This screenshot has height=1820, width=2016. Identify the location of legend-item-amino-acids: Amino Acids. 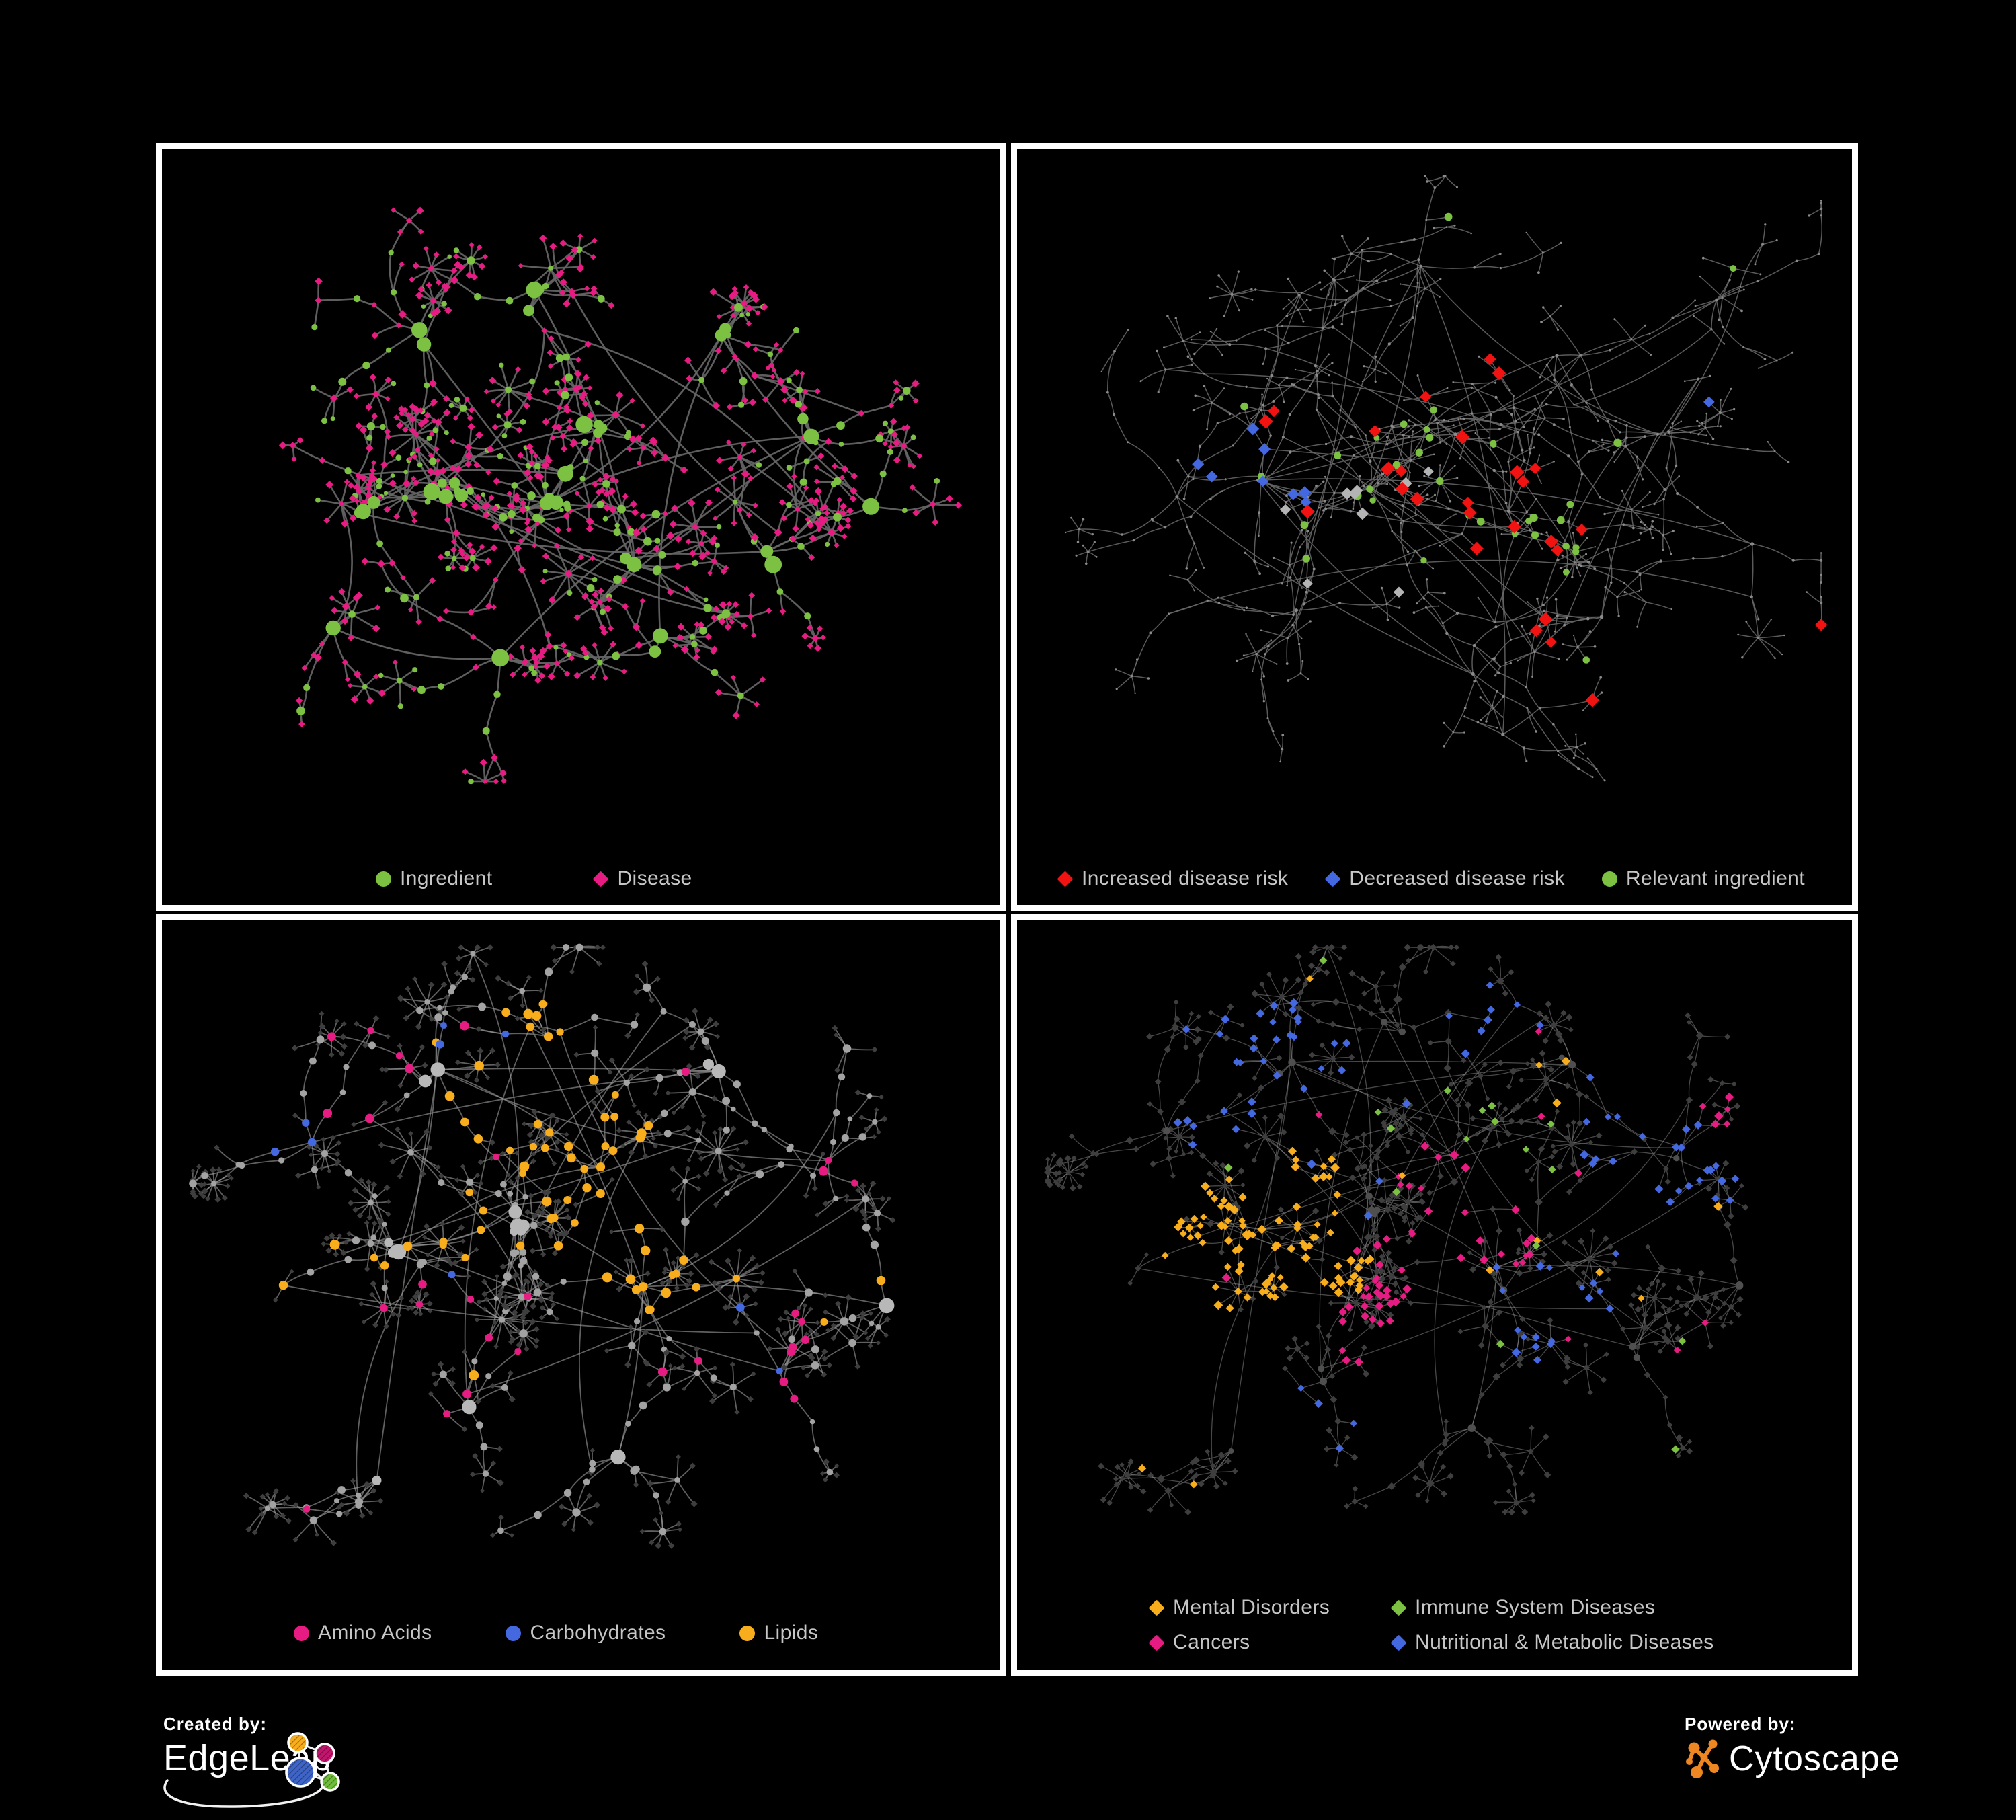
(363, 1633).